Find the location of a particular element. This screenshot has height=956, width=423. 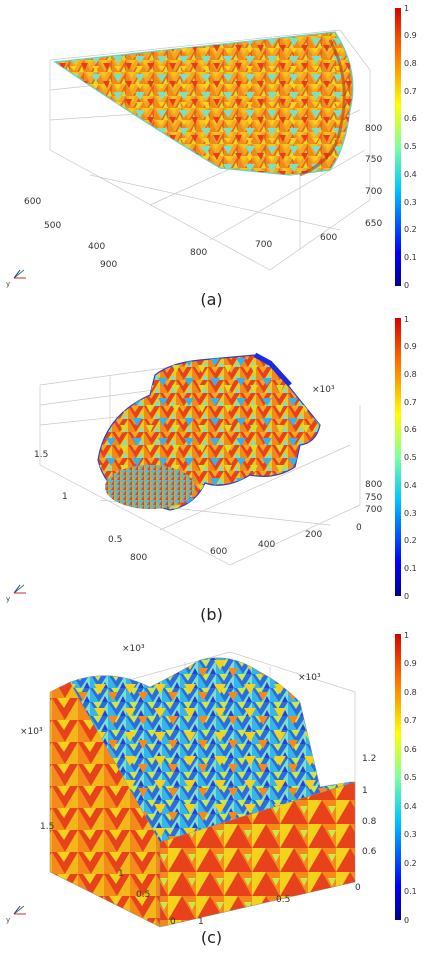

colorbar-ticks-b: 1 0.9 0.8 0.7 0.6 0.5 0.4 0.3 0.2 0.1 0 is located at coordinates (410, 458).